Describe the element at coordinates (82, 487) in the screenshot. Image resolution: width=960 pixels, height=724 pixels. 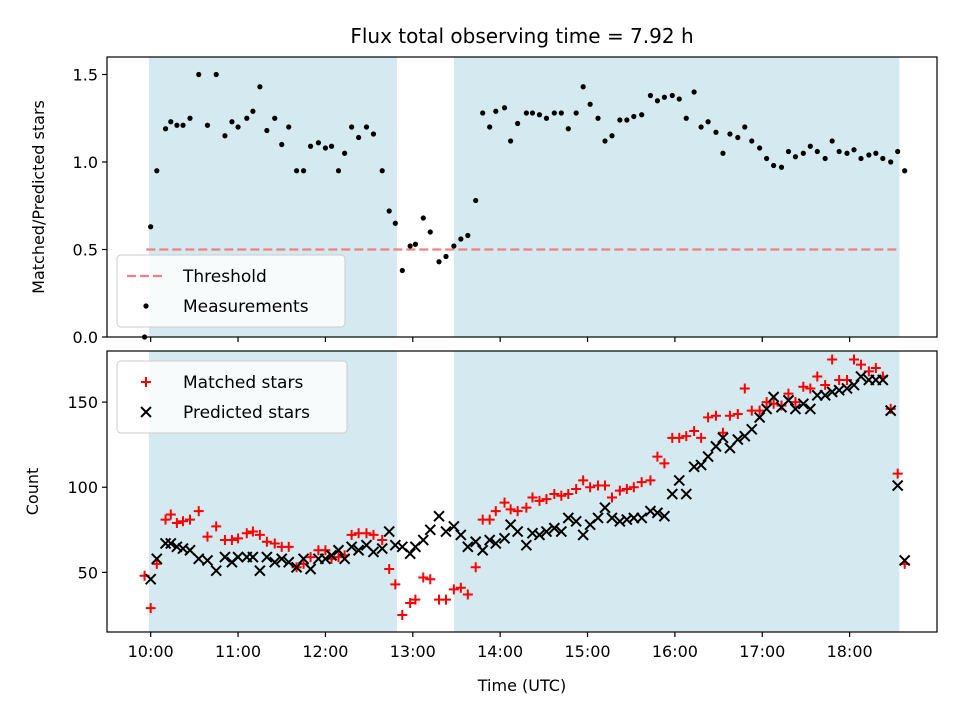
I see `count-y-tick-label: 100` at that location.